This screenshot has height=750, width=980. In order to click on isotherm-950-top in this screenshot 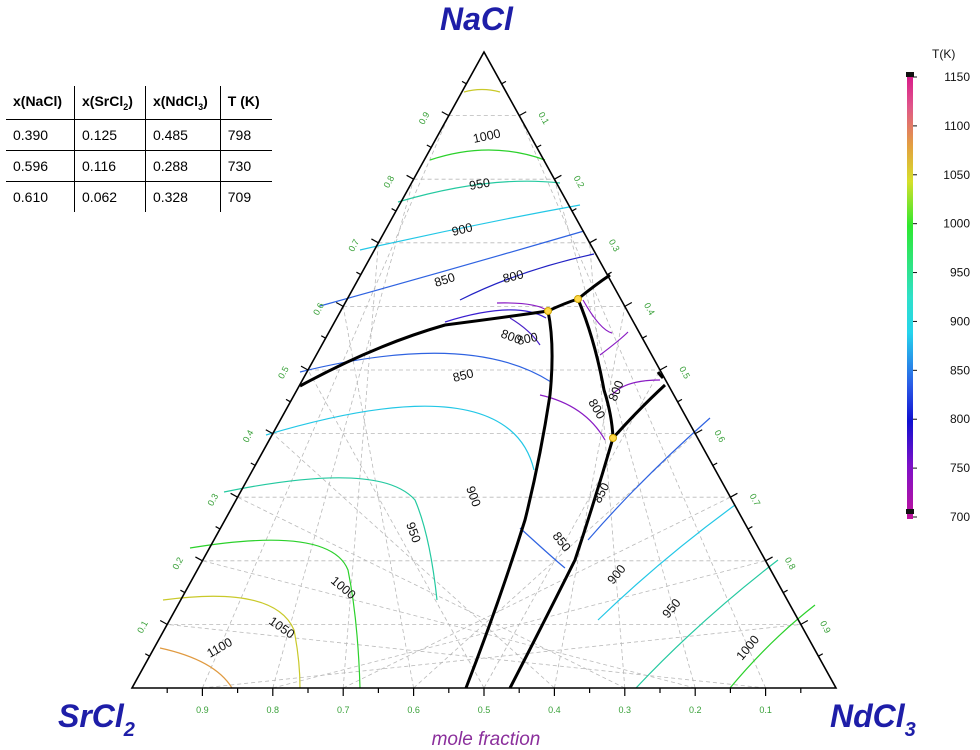, I will do `click(479, 191)`.